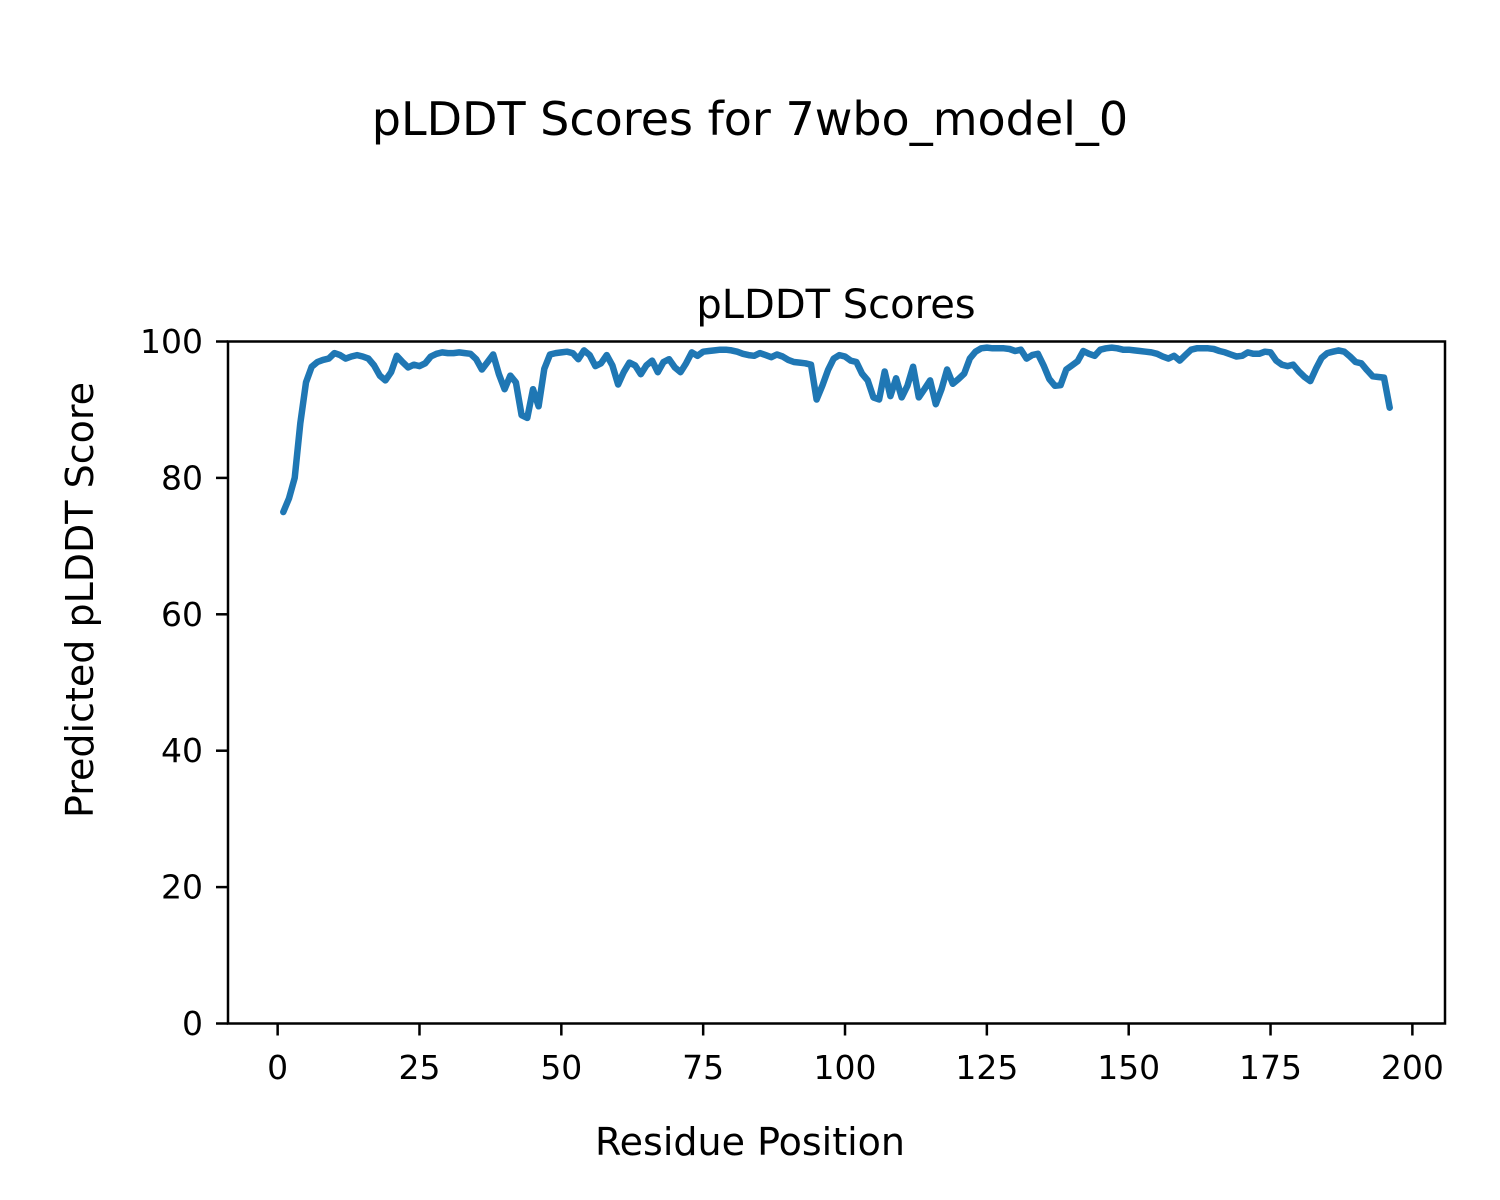 This screenshot has width=1500, height=1200. What do you see at coordinates (986, 1067) in the screenshot?
I see `x-tick-label: 125` at bounding box center [986, 1067].